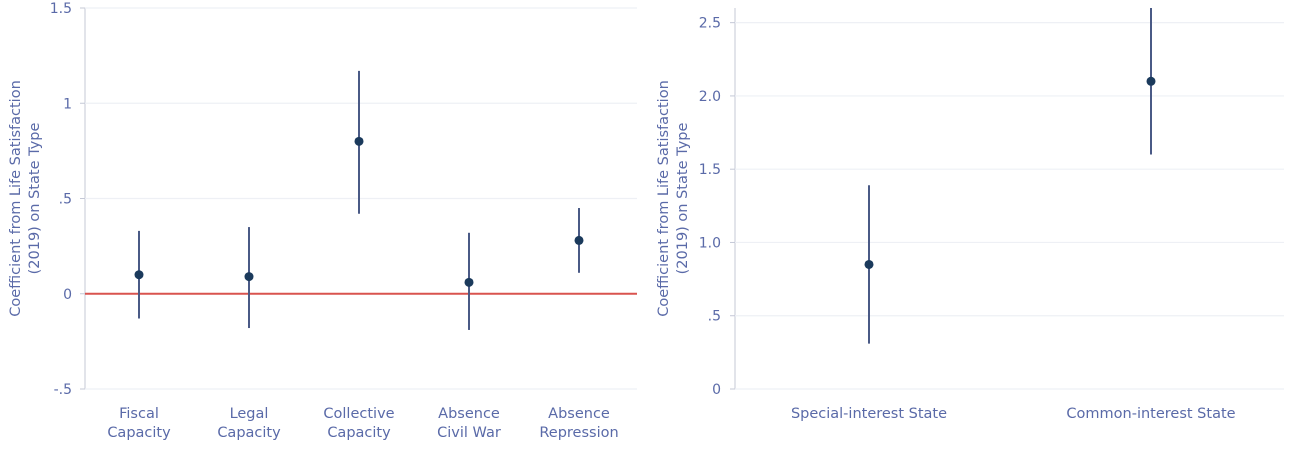  I want to click on y-tick-label: 2.5, so click(710, 24).